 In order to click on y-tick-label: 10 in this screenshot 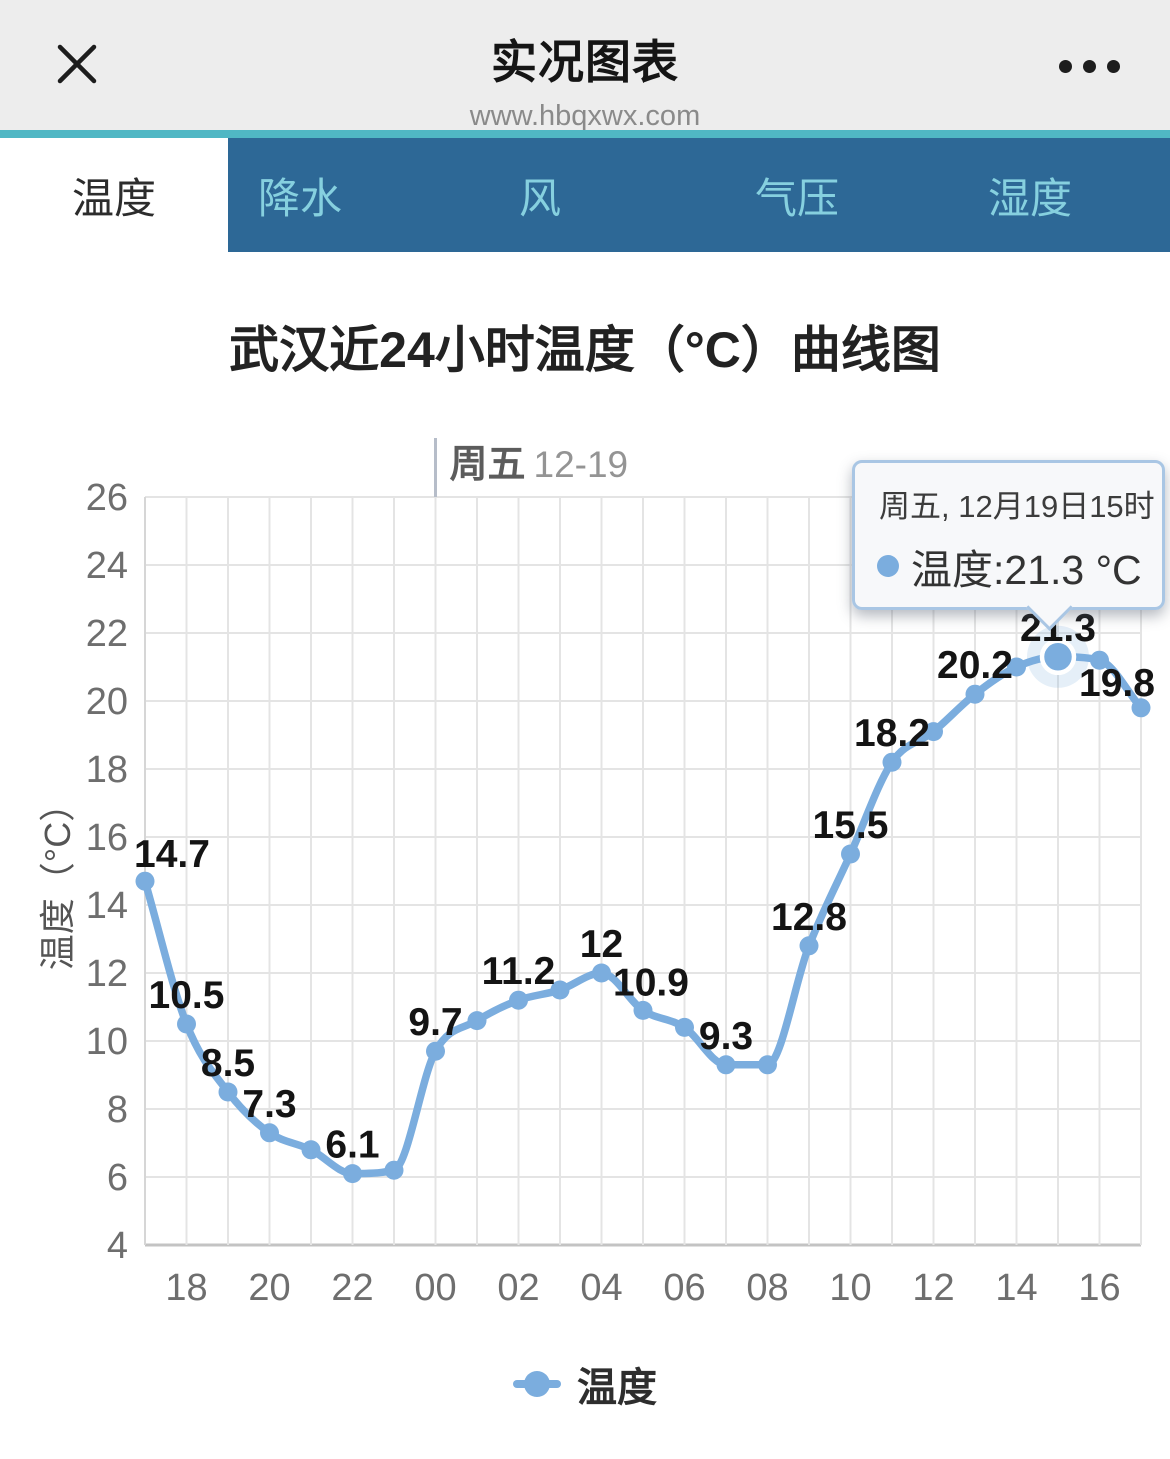, I will do `click(107, 1042)`.